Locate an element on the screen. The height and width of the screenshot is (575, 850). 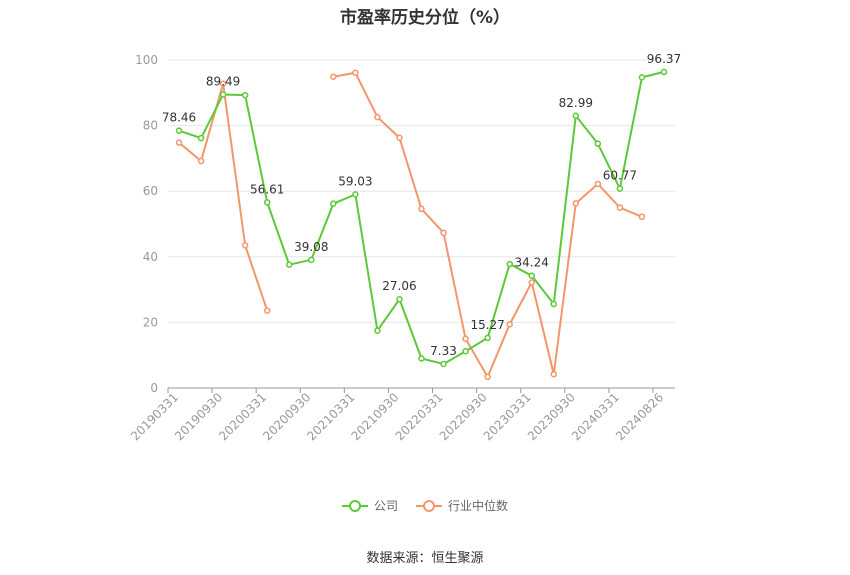
data-label: 7.33 is located at coordinates (443, 351).